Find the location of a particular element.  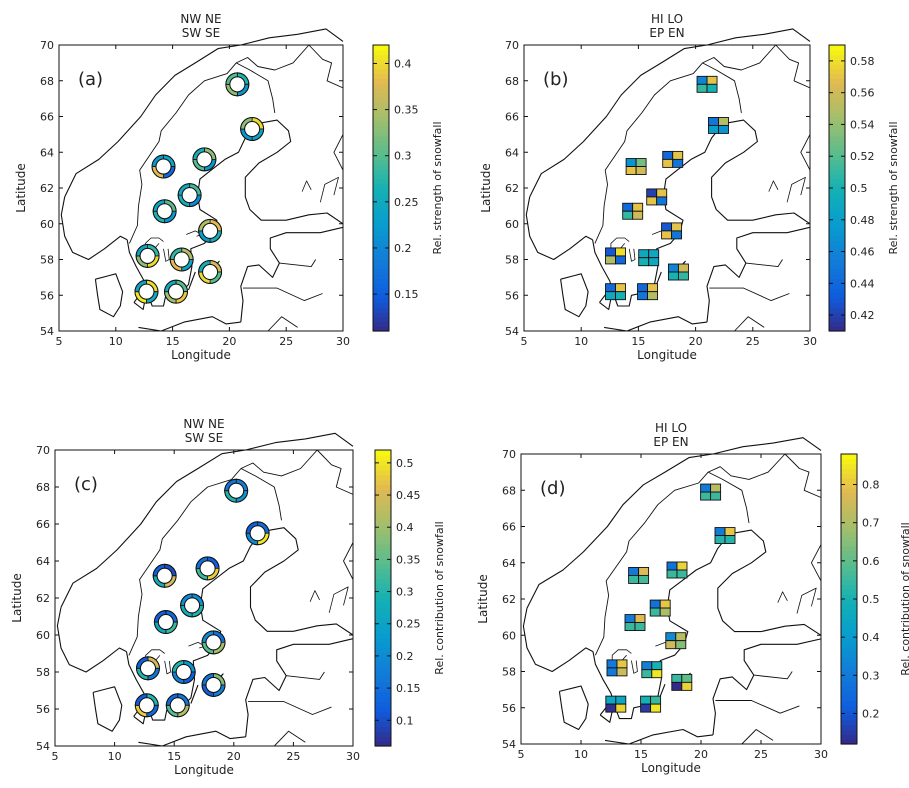

x-tick-label: 15 is located at coordinates (638, 341).